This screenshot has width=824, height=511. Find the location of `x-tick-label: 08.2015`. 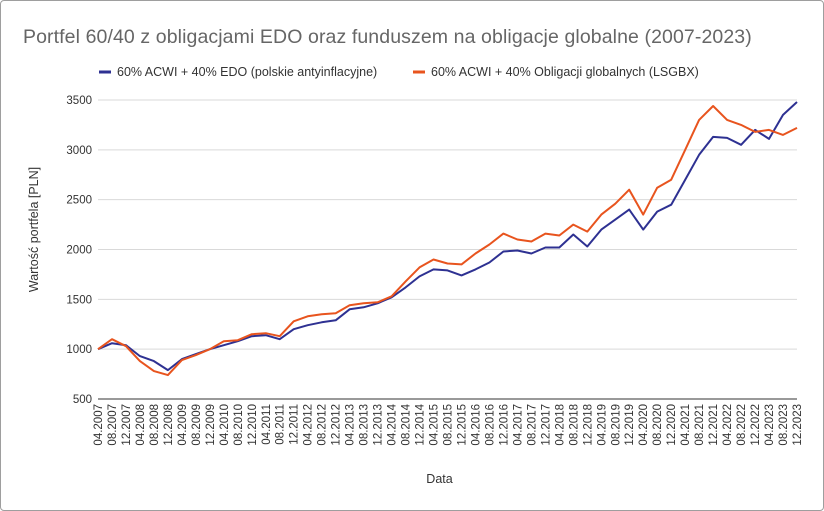

x-tick-label: 08.2015 is located at coordinates (449, 425).